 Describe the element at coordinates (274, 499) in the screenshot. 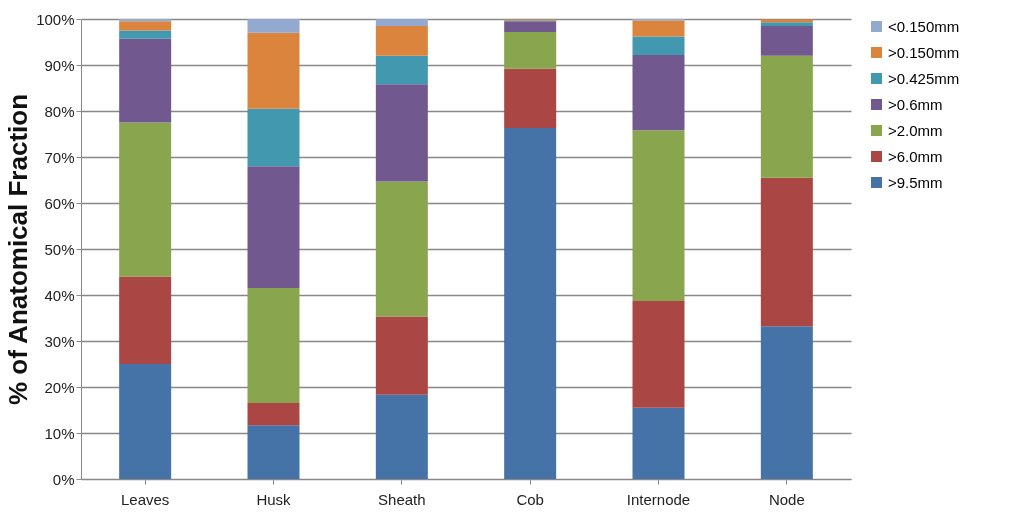

I see `x-tick-label: Husk` at that location.